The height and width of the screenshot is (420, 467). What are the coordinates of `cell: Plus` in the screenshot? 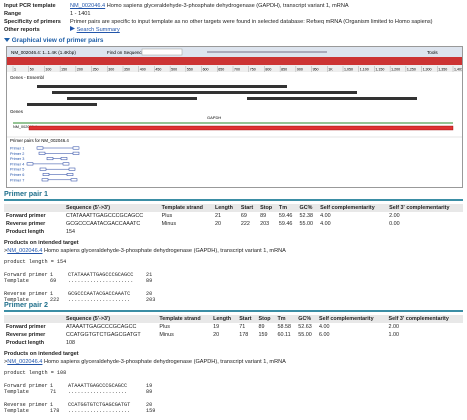 It's located at (164, 327).